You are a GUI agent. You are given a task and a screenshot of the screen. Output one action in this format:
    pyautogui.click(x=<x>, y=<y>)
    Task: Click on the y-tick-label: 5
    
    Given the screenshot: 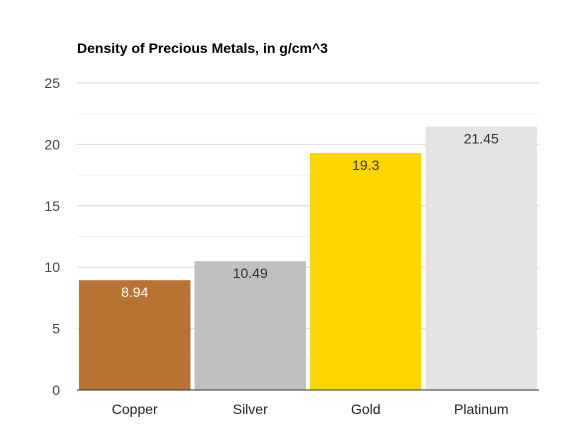 What is the action you would take?
    pyautogui.click(x=56, y=329)
    